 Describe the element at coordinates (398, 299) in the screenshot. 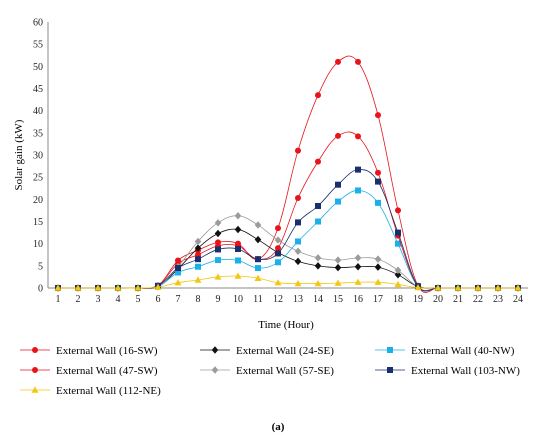

I see `x-tick-label: 18` at that location.